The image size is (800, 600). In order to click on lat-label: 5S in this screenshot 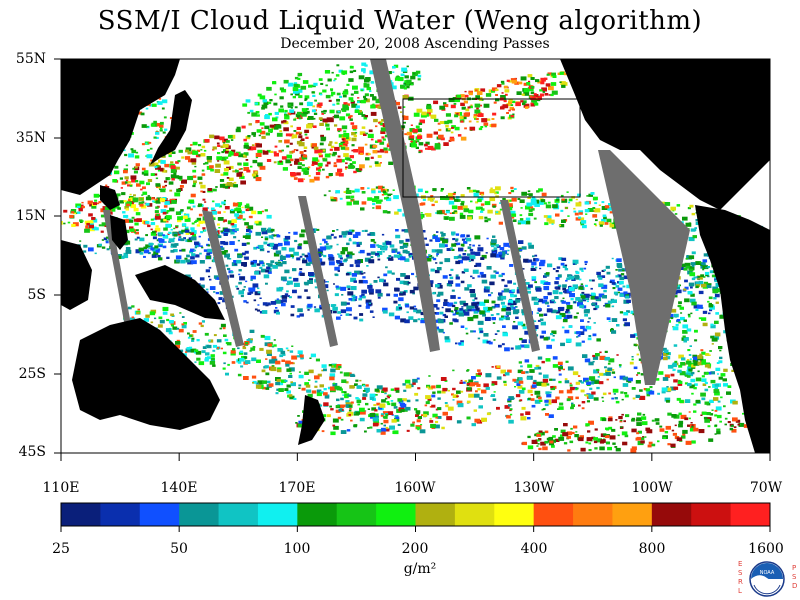, I will do `click(37, 295)`.